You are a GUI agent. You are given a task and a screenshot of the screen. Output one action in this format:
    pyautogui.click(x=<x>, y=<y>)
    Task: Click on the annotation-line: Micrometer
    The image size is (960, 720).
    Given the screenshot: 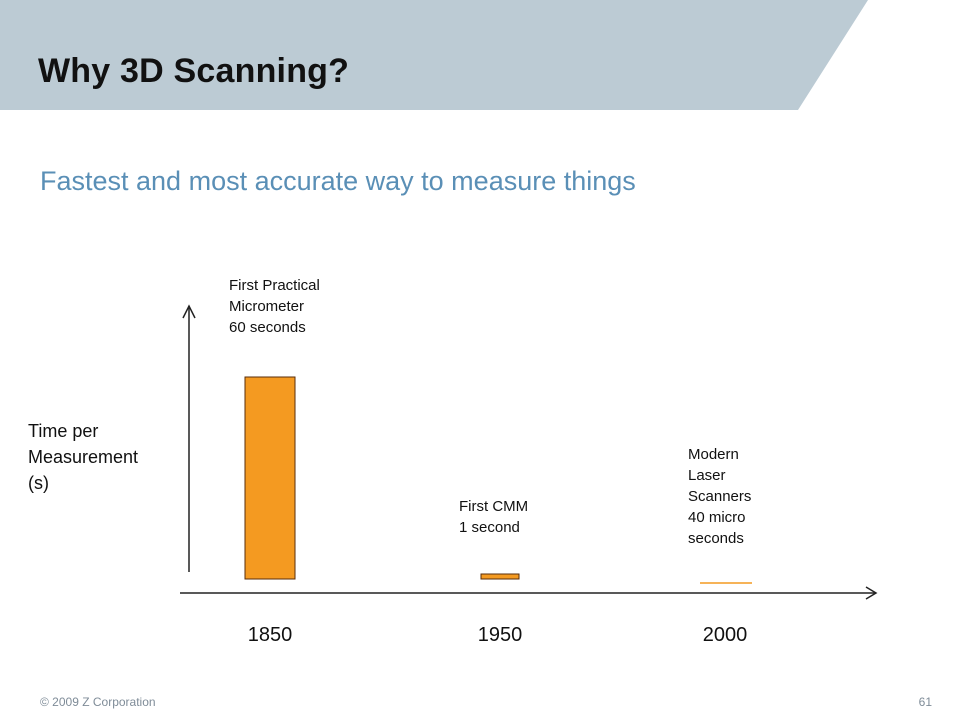 What is the action you would take?
    pyautogui.click(x=267, y=306)
    